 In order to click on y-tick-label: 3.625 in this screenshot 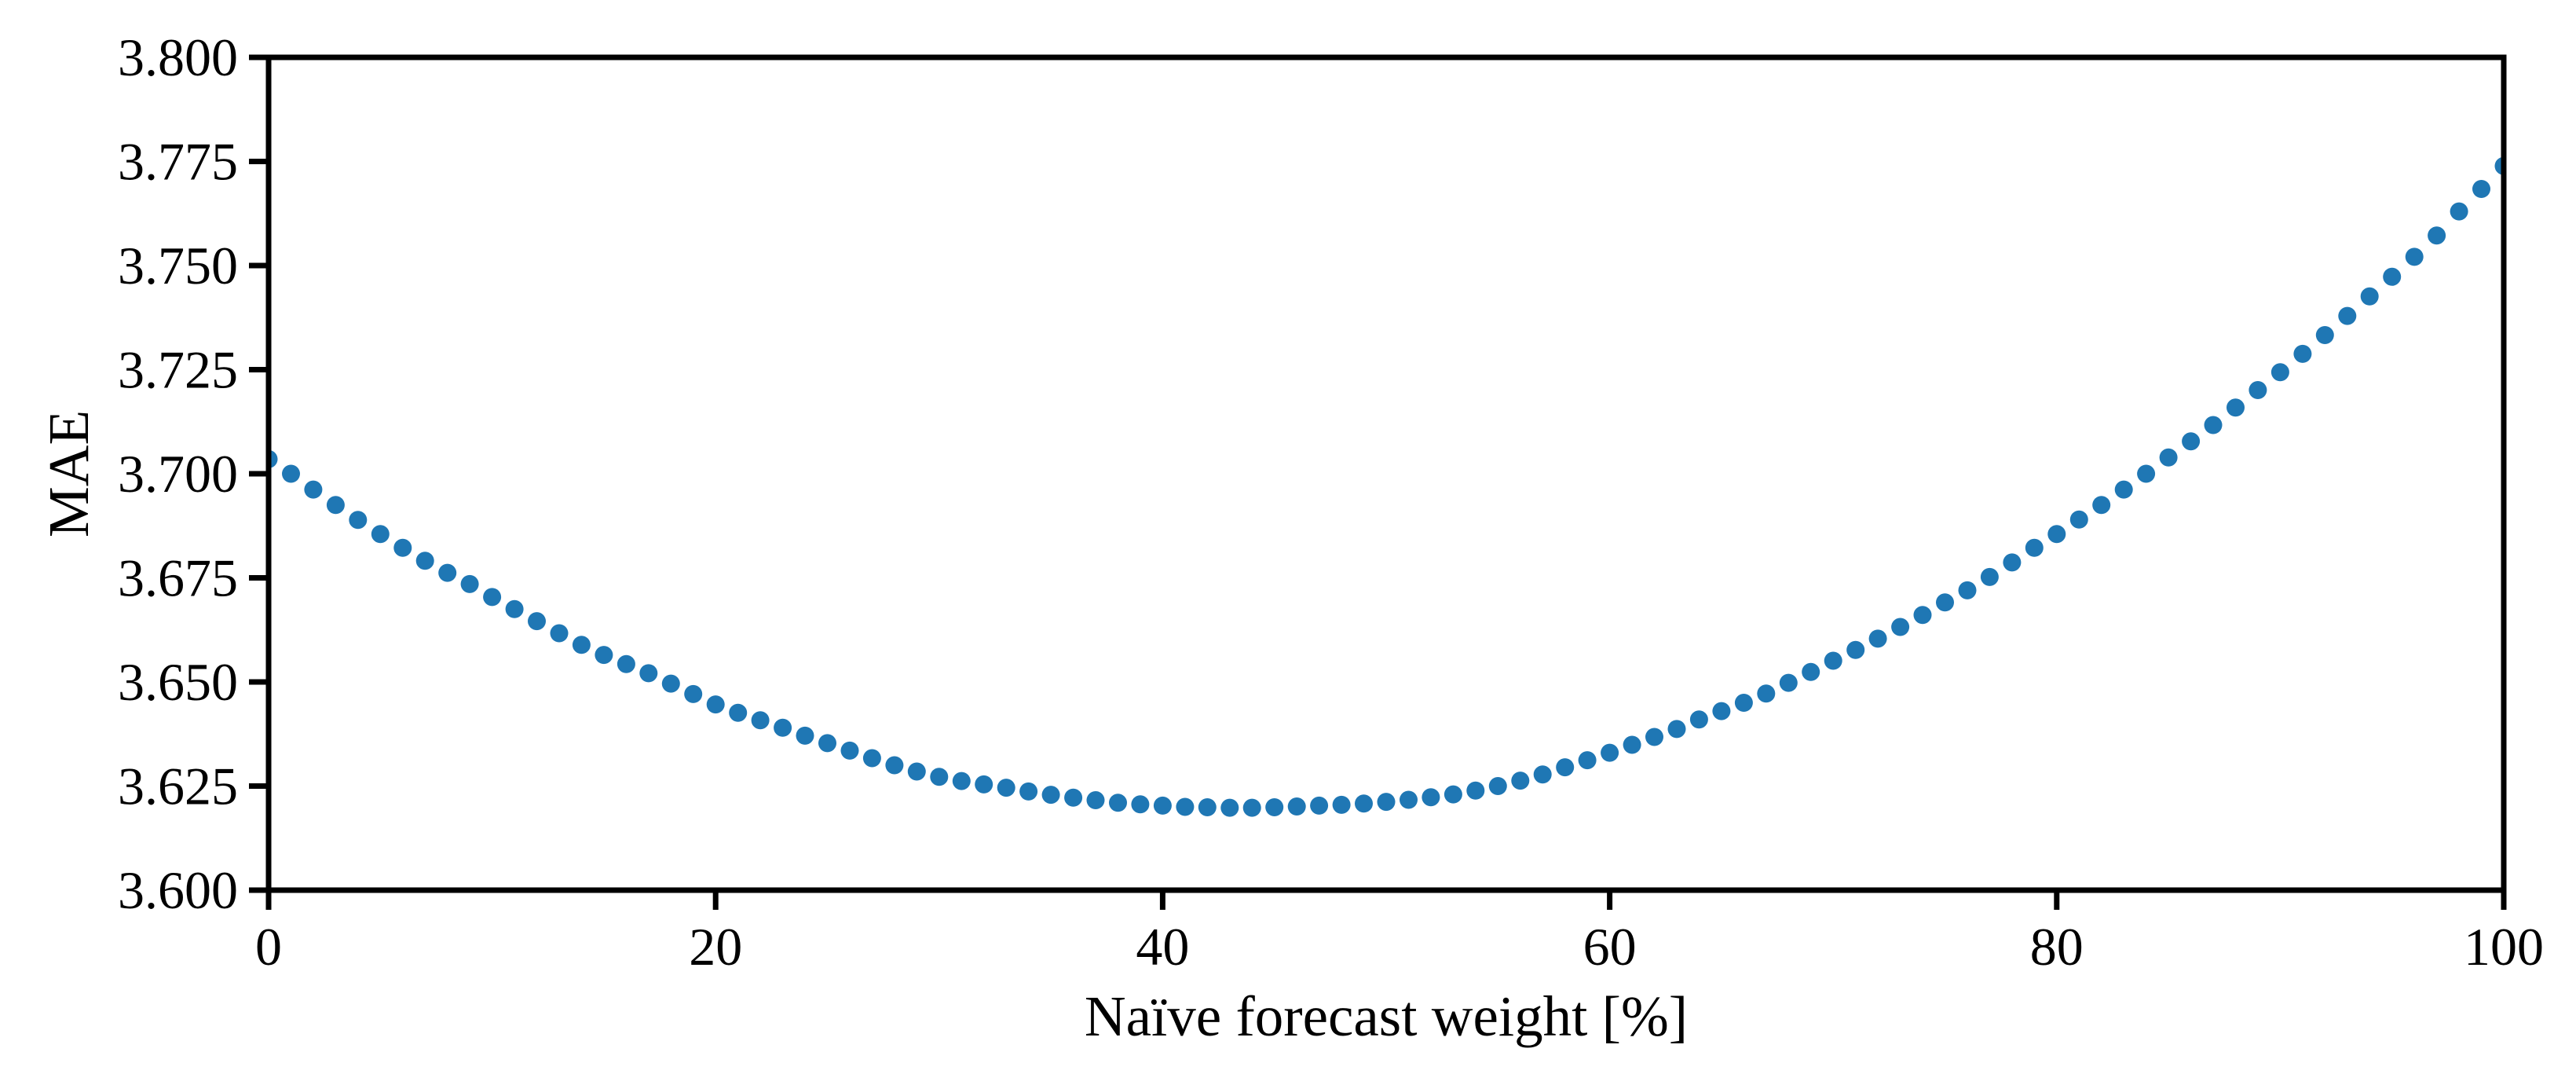, I will do `click(178, 787)`.